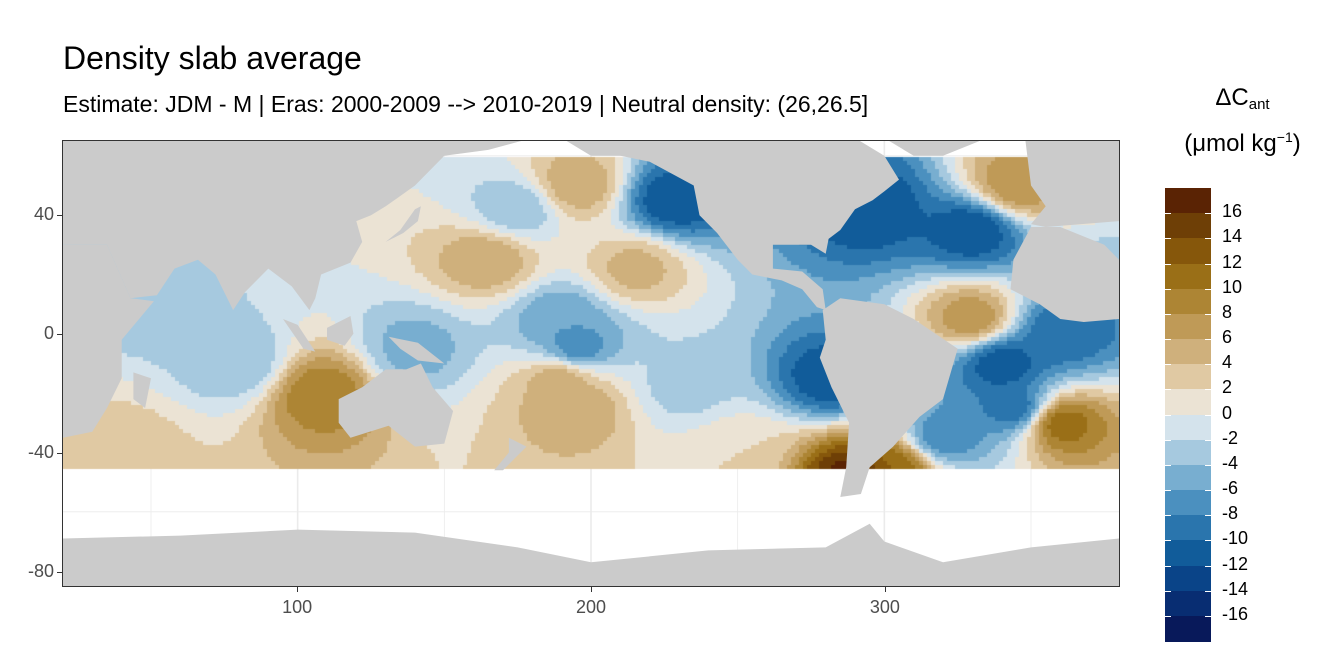 The width and height of the screenshot is (1344, 672). I want to click on legend-tick-label: -6, so click(1230, 488).